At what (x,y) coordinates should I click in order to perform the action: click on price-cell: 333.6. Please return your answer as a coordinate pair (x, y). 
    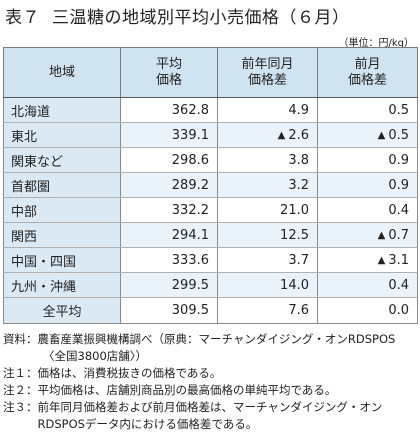
    Looking at the image, I should click on (169, 260).